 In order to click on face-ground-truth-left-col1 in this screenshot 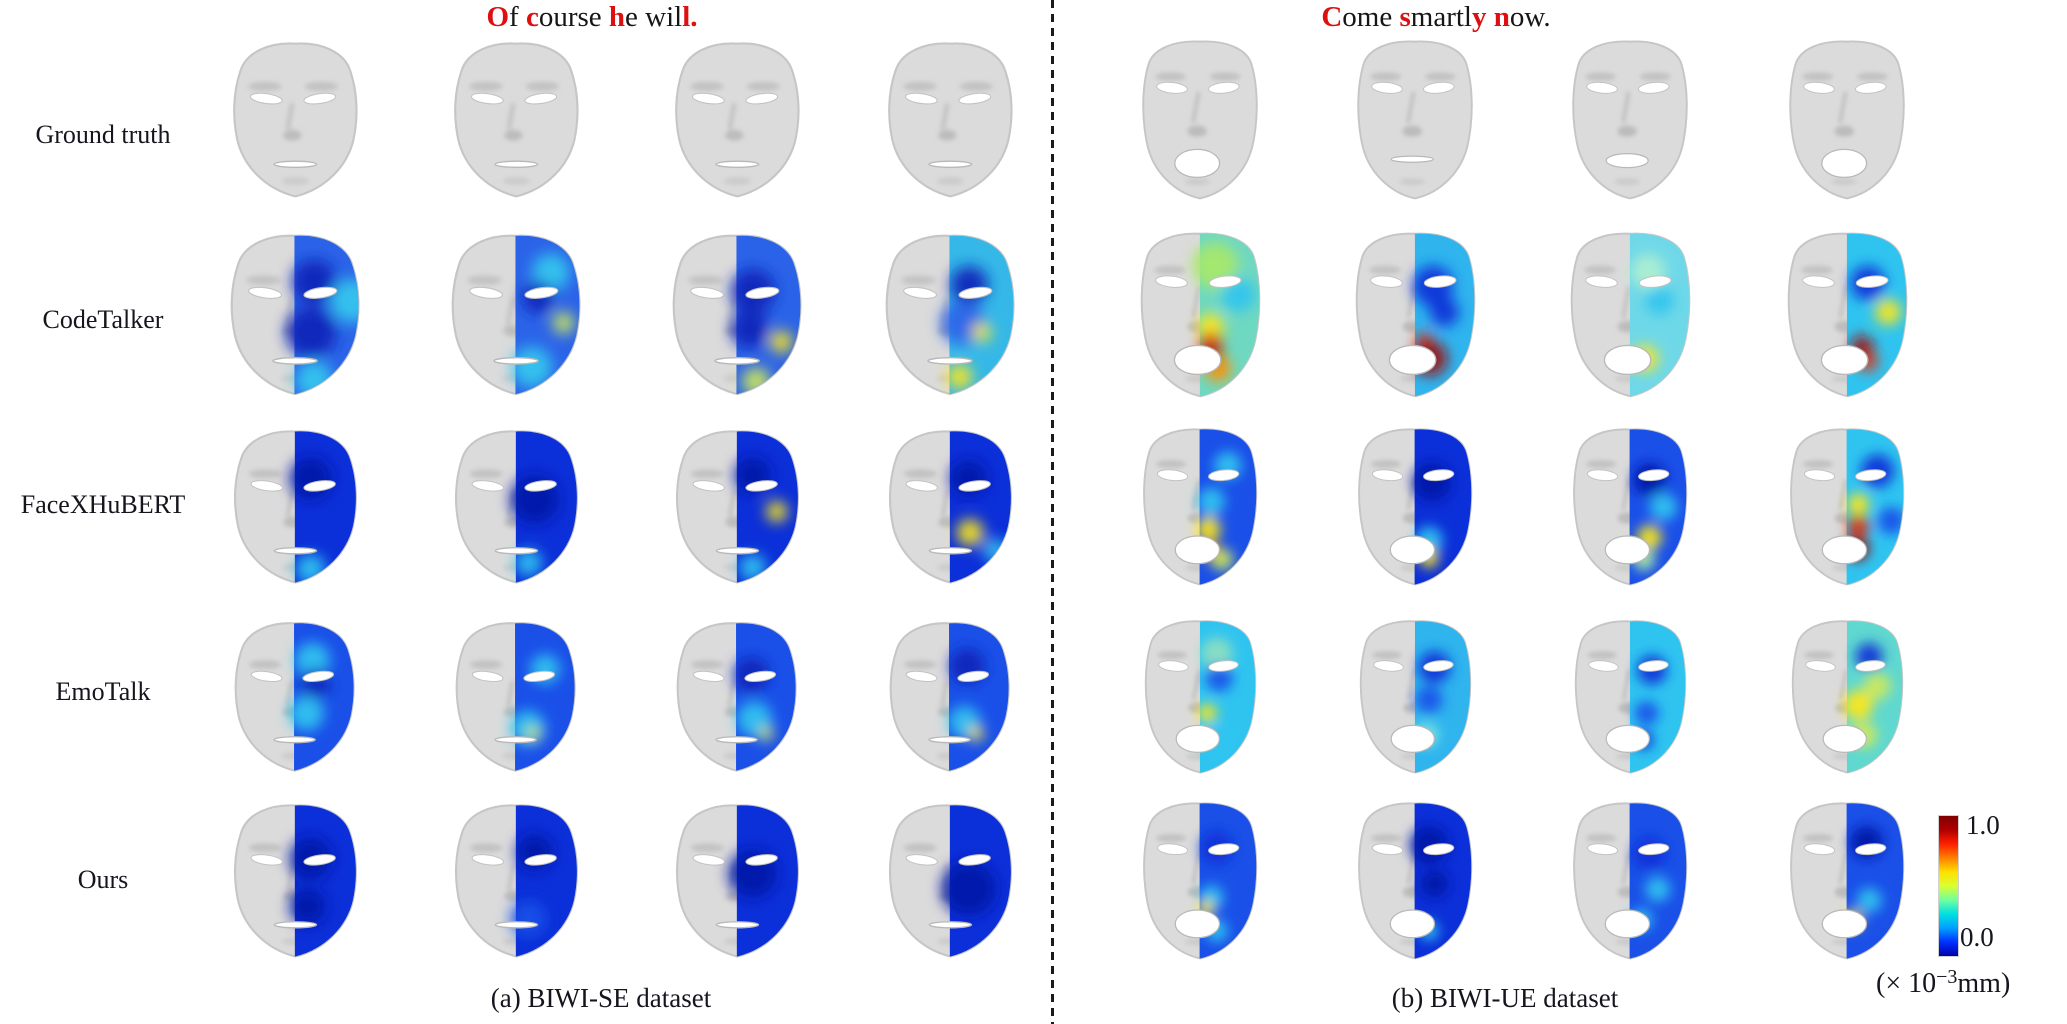, I will do `click(295, 120)`.